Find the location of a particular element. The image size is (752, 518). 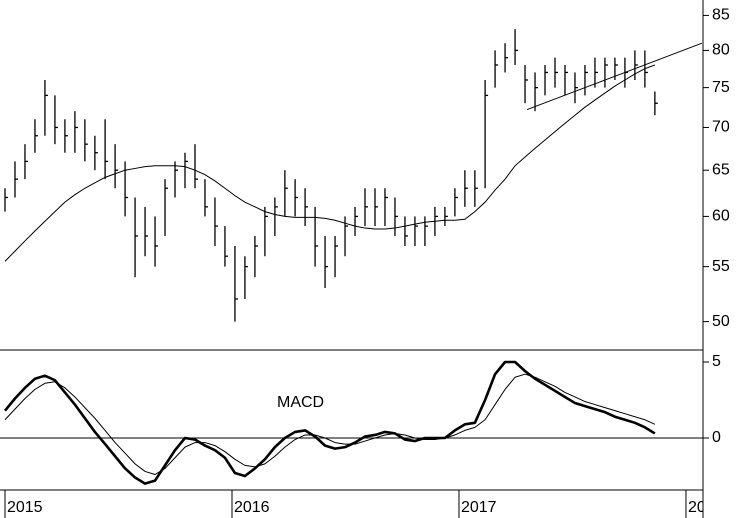

y-tick-label: 5 is located at coordinates (716, 361).